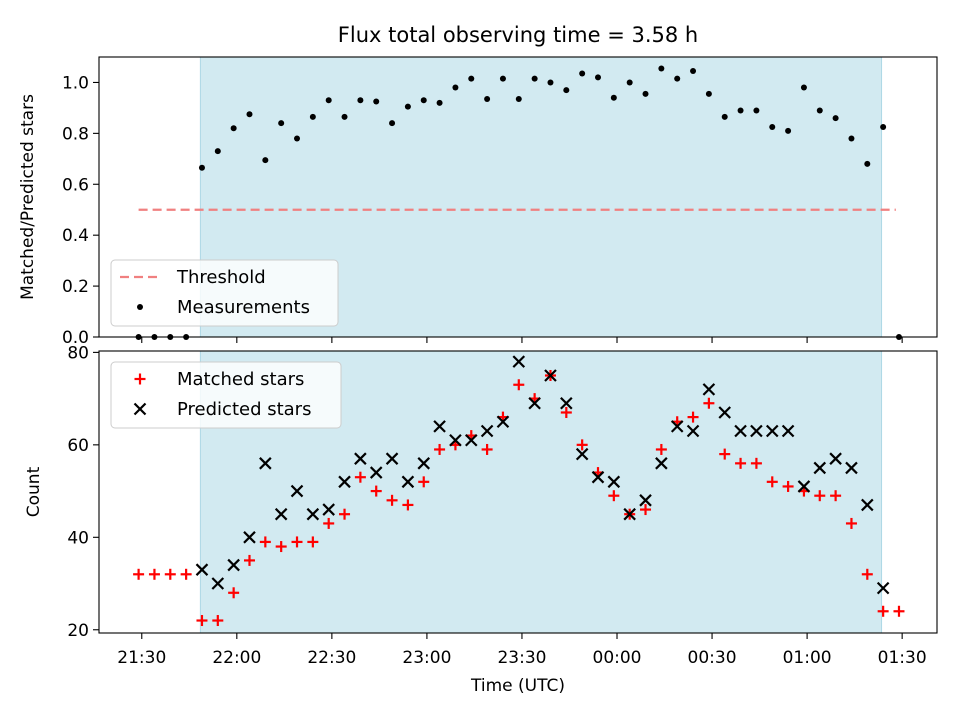  Describe the element at coordinates (78, 353) in the screenshot. I see `y-tick-label: 80` at that location.